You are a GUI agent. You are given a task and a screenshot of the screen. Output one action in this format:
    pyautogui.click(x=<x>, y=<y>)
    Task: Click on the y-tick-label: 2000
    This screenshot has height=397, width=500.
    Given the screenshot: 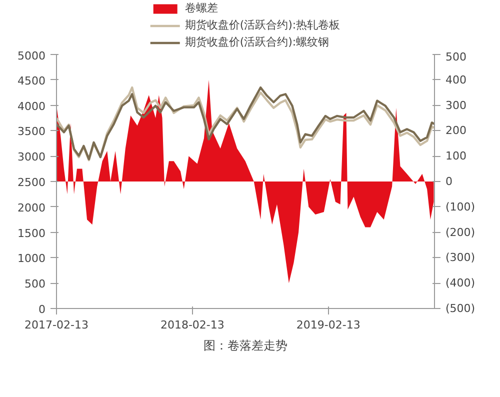 What is the action you would take?
    pyautogui.click(x=32, y=207)
    